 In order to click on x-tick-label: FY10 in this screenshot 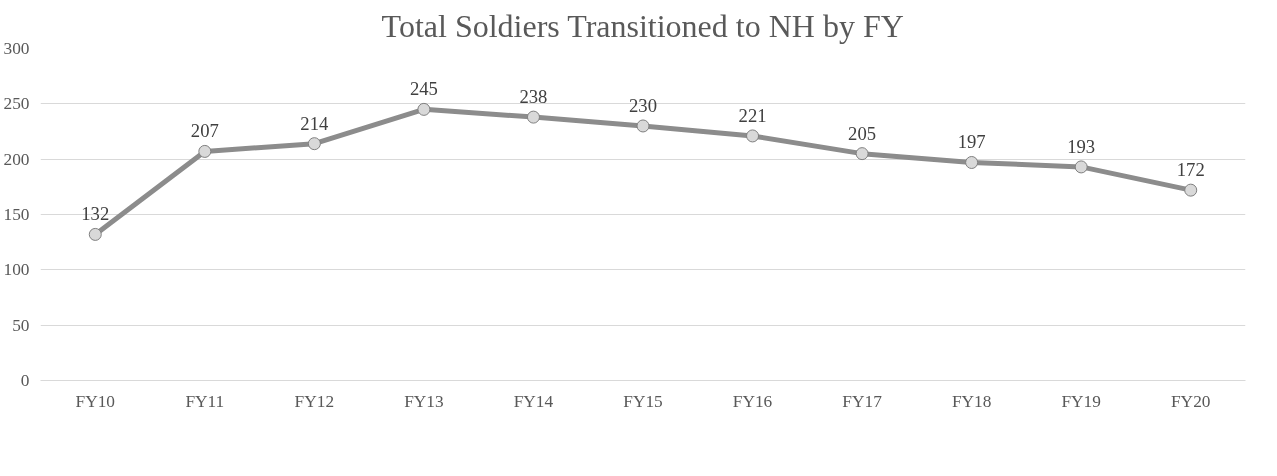, I will do `click(95, 401)`.